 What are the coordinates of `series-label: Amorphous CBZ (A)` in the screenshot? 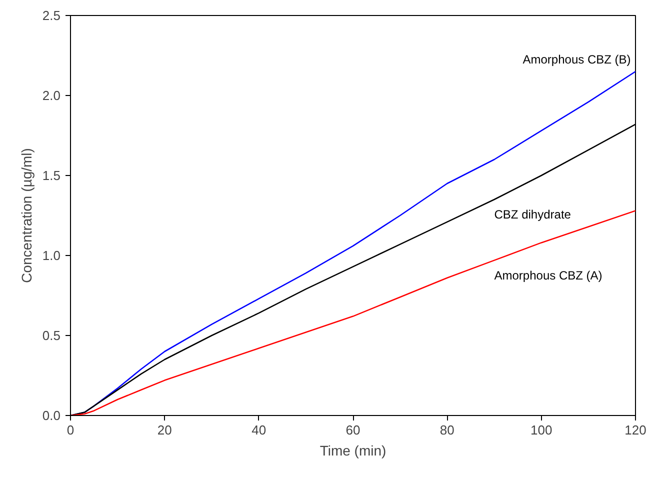 It's located at (548, 275).